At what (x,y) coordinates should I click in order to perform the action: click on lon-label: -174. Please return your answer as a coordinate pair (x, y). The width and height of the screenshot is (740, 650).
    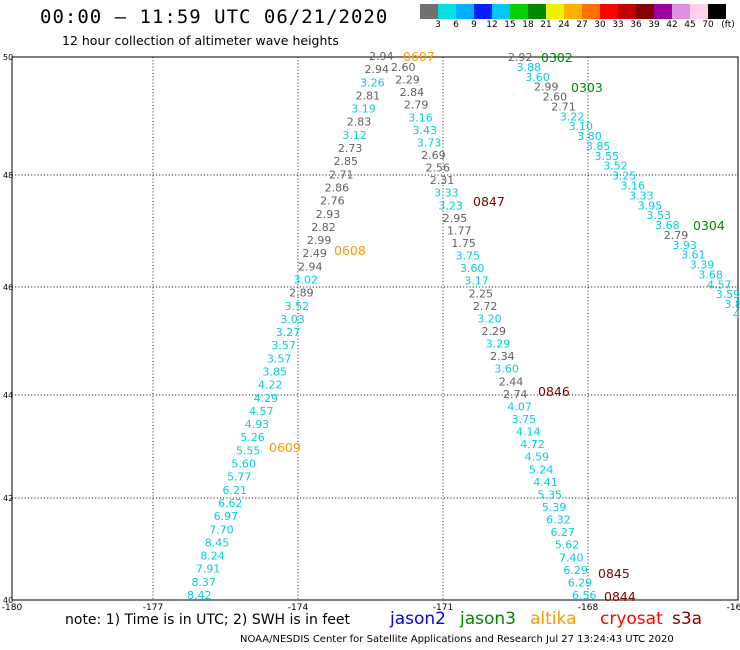
    Looking at the image, I should click on (298, 608).